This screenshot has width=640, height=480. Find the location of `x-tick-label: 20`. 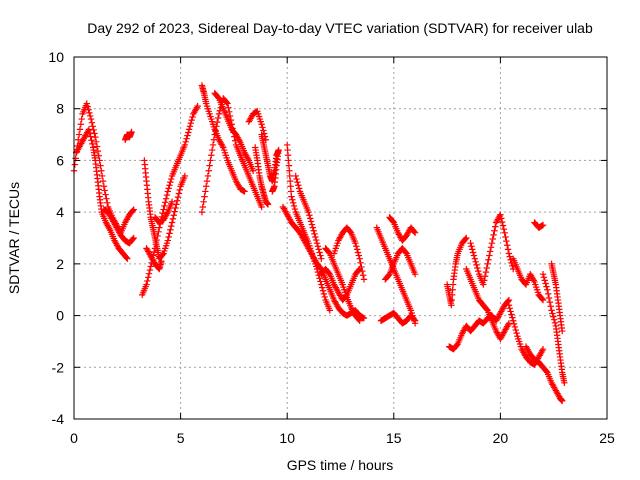

x-tick-label: 20 is located at coordinates (501, 438).